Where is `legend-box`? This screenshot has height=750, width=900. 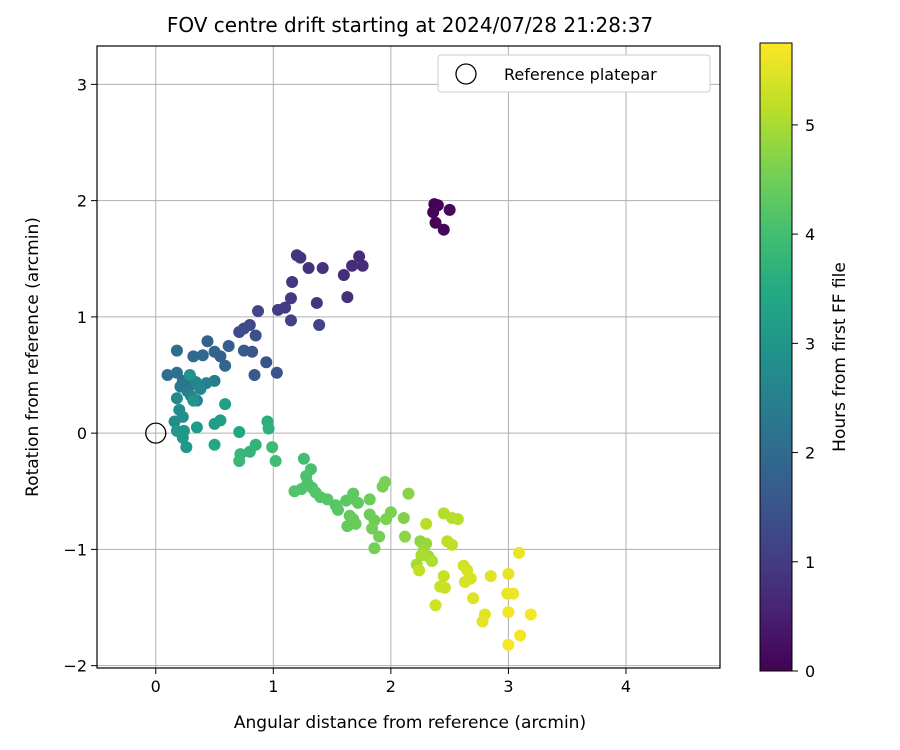
legend-box is located at coordinates (574, 73).